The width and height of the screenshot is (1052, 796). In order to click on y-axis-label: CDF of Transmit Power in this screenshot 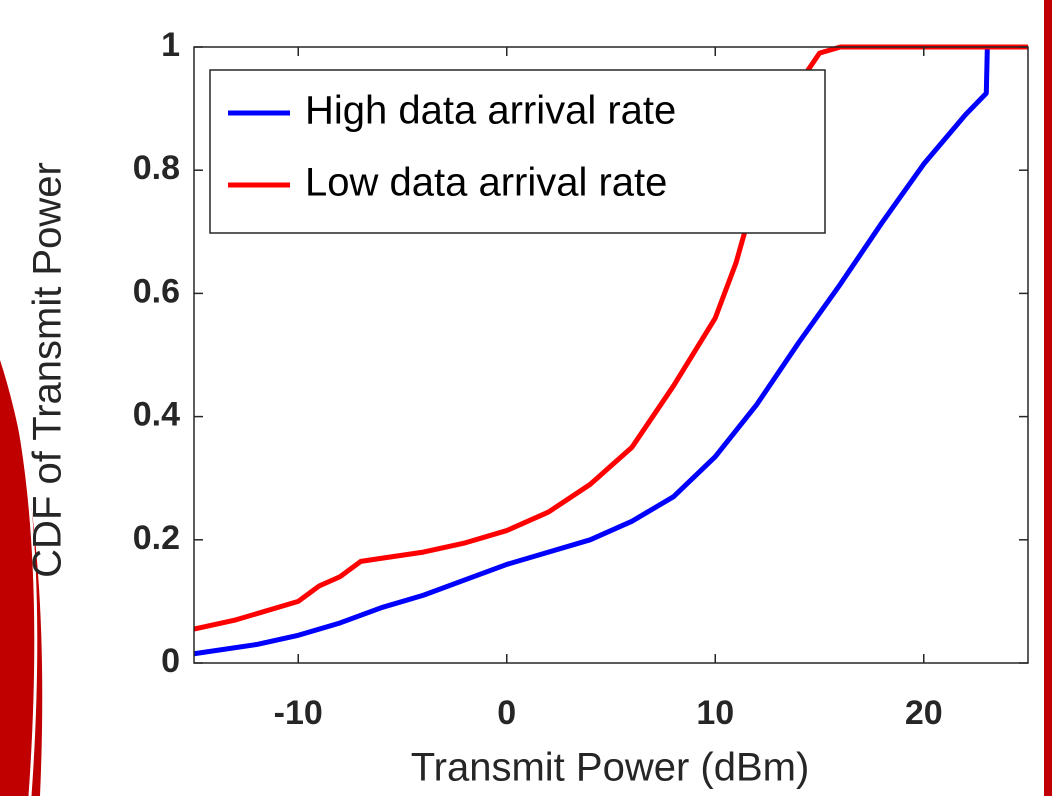, I will do `click(48, 370)`.